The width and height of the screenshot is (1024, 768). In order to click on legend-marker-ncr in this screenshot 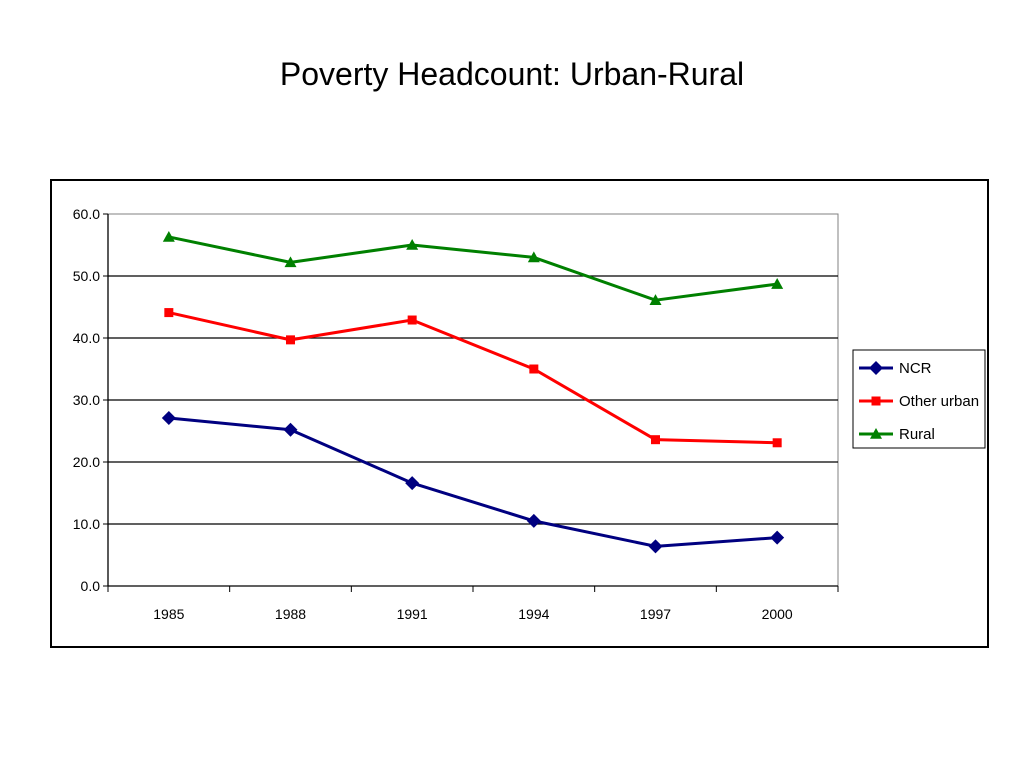, I will do `click(876, 368)`.